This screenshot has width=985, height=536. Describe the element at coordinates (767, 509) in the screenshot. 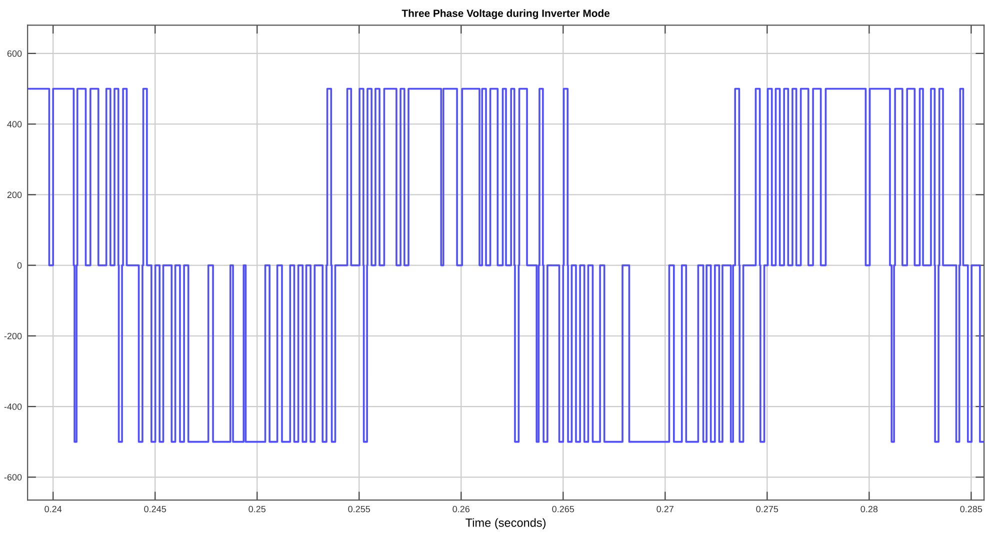

I see `x-tick-label: 0.275` at that location.